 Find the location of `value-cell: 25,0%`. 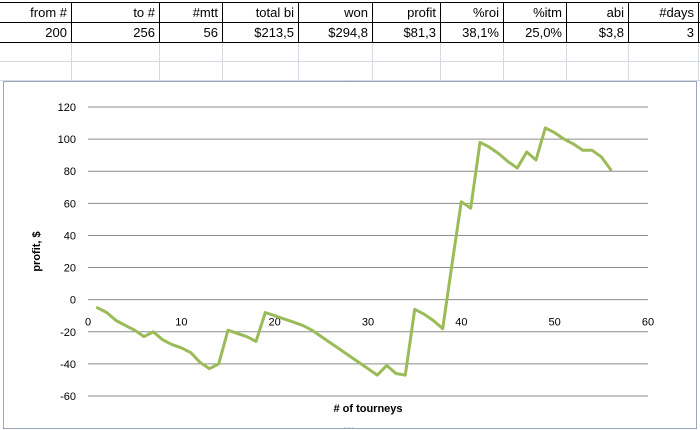

value-cell: 25,0% is located at coordinates (535, 32).